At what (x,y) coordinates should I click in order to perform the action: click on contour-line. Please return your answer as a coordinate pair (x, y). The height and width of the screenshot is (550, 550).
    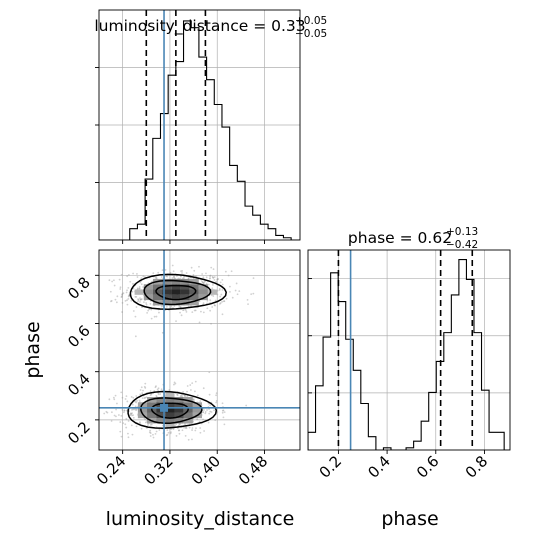
    Looking at the image, I should click on (172, 409).